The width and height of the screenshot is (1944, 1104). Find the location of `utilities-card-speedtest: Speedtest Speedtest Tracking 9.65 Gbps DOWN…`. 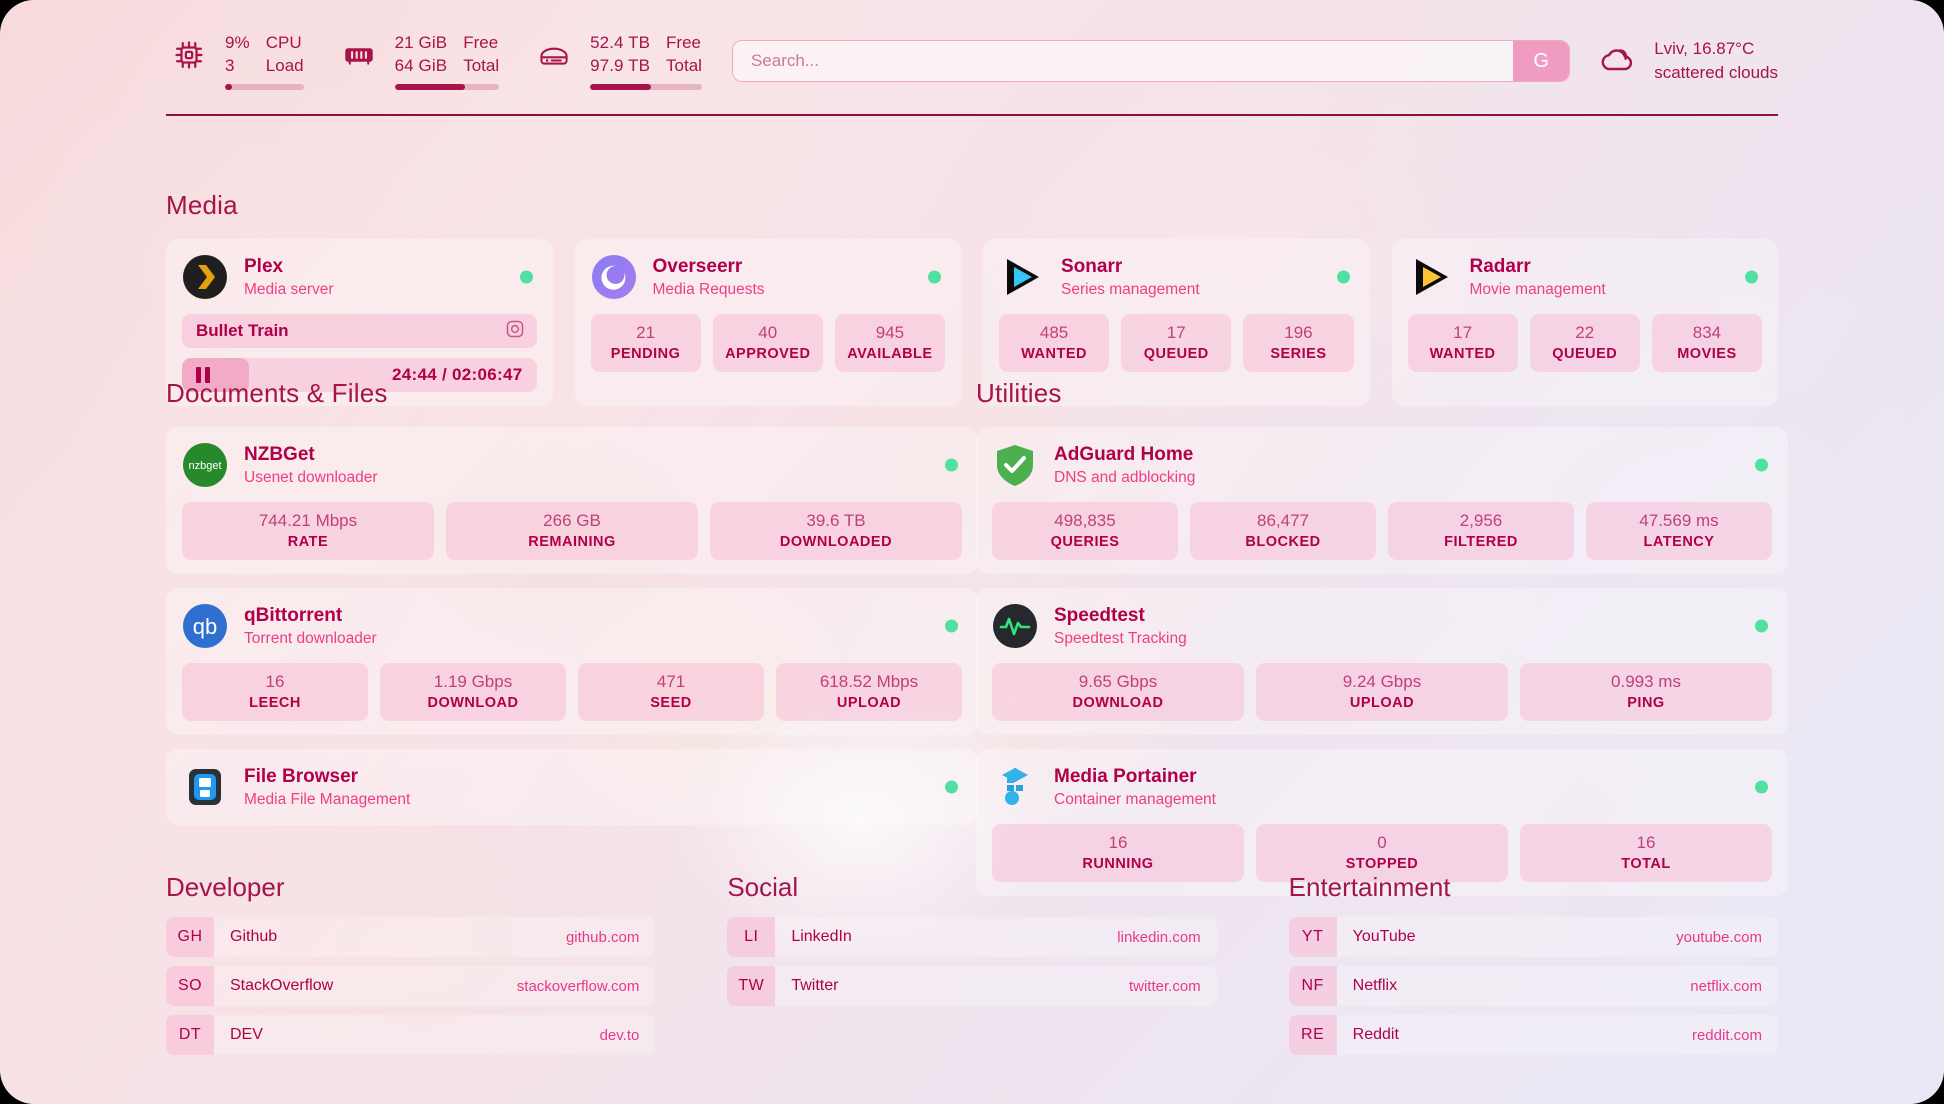

utilities-card-speedtest: Speedtest Speedtest Tracking 9.65 Gbps DOWN… is located at coordinates (1382, 661).